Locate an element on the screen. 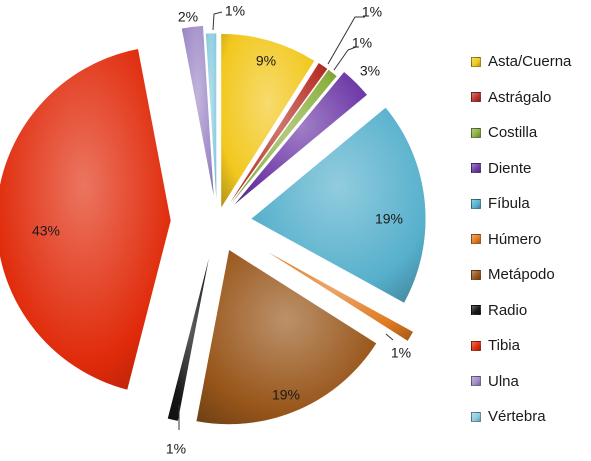  pie-slice-humero is located at coordinates (336, 294).